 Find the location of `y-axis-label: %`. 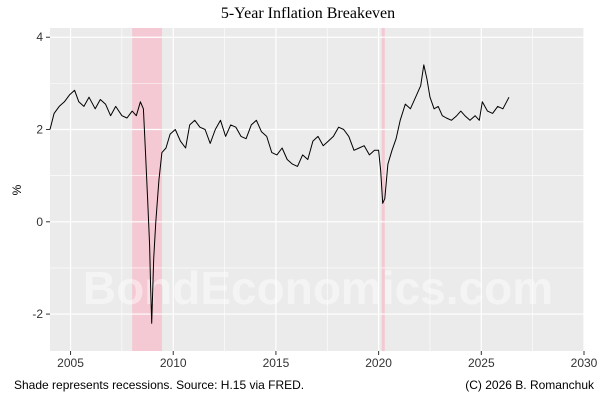

y-axis-label: % is located at coordinates (17, 189).